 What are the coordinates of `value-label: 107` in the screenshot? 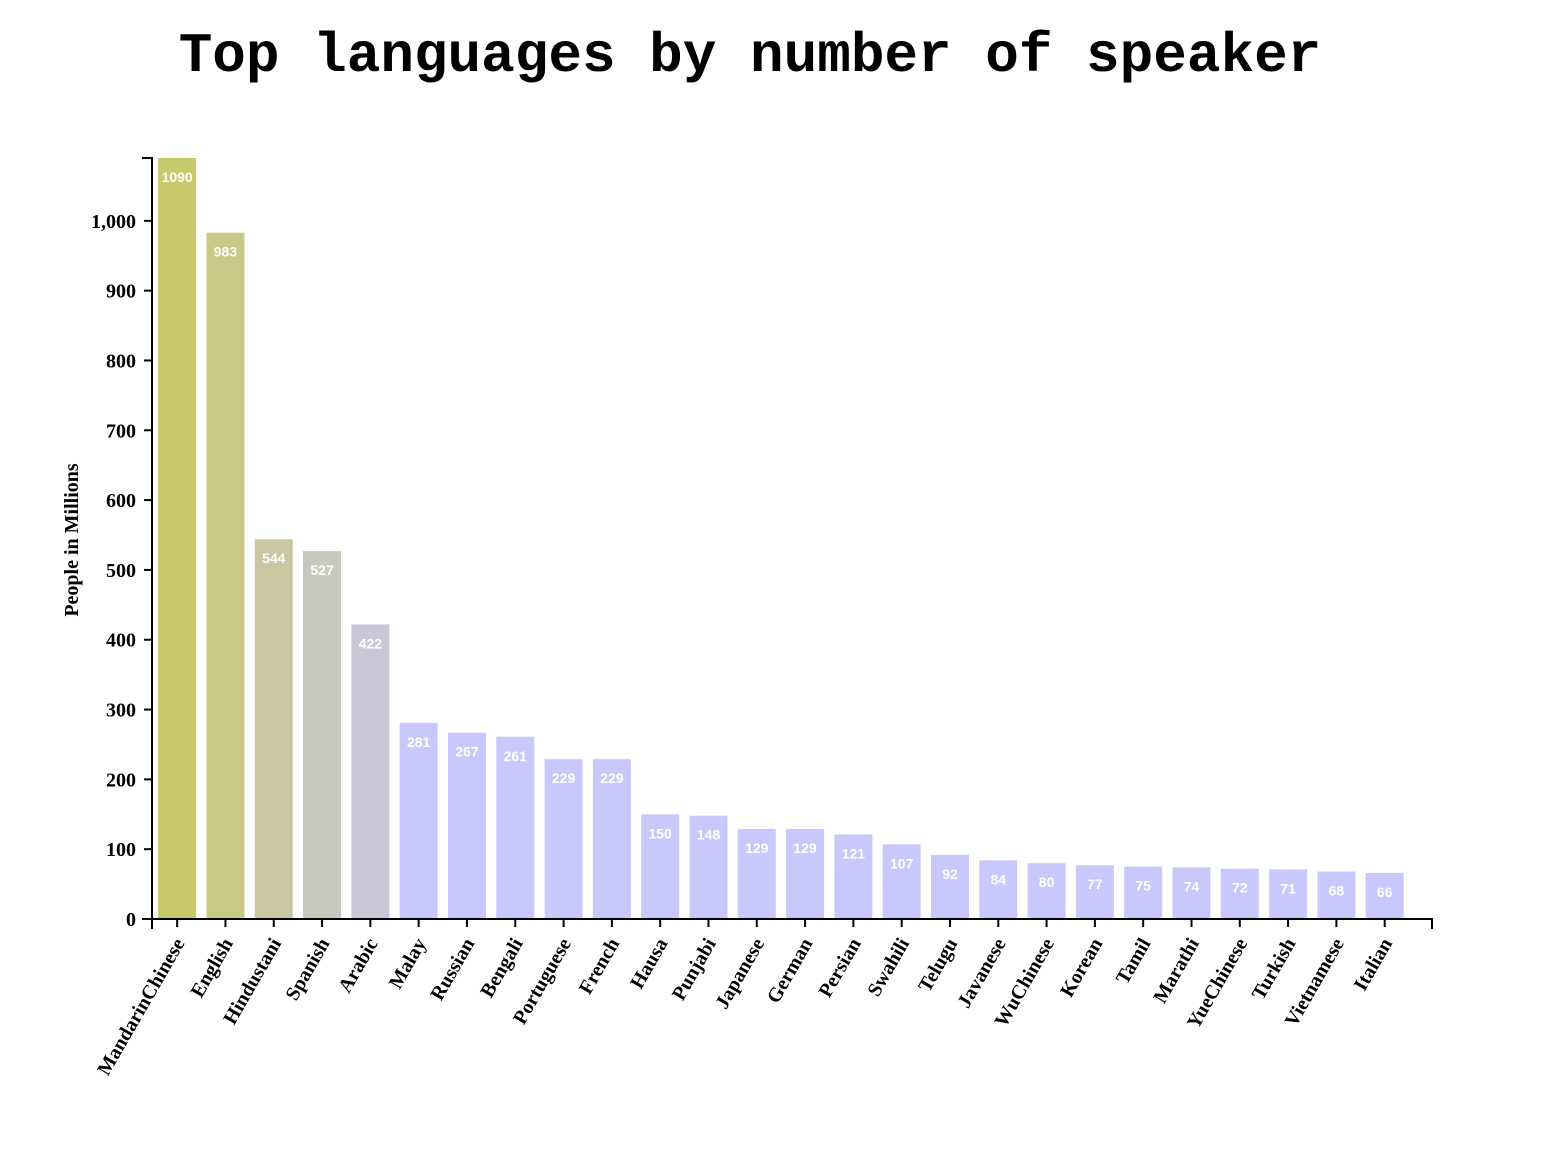 It's located at (902, 863).